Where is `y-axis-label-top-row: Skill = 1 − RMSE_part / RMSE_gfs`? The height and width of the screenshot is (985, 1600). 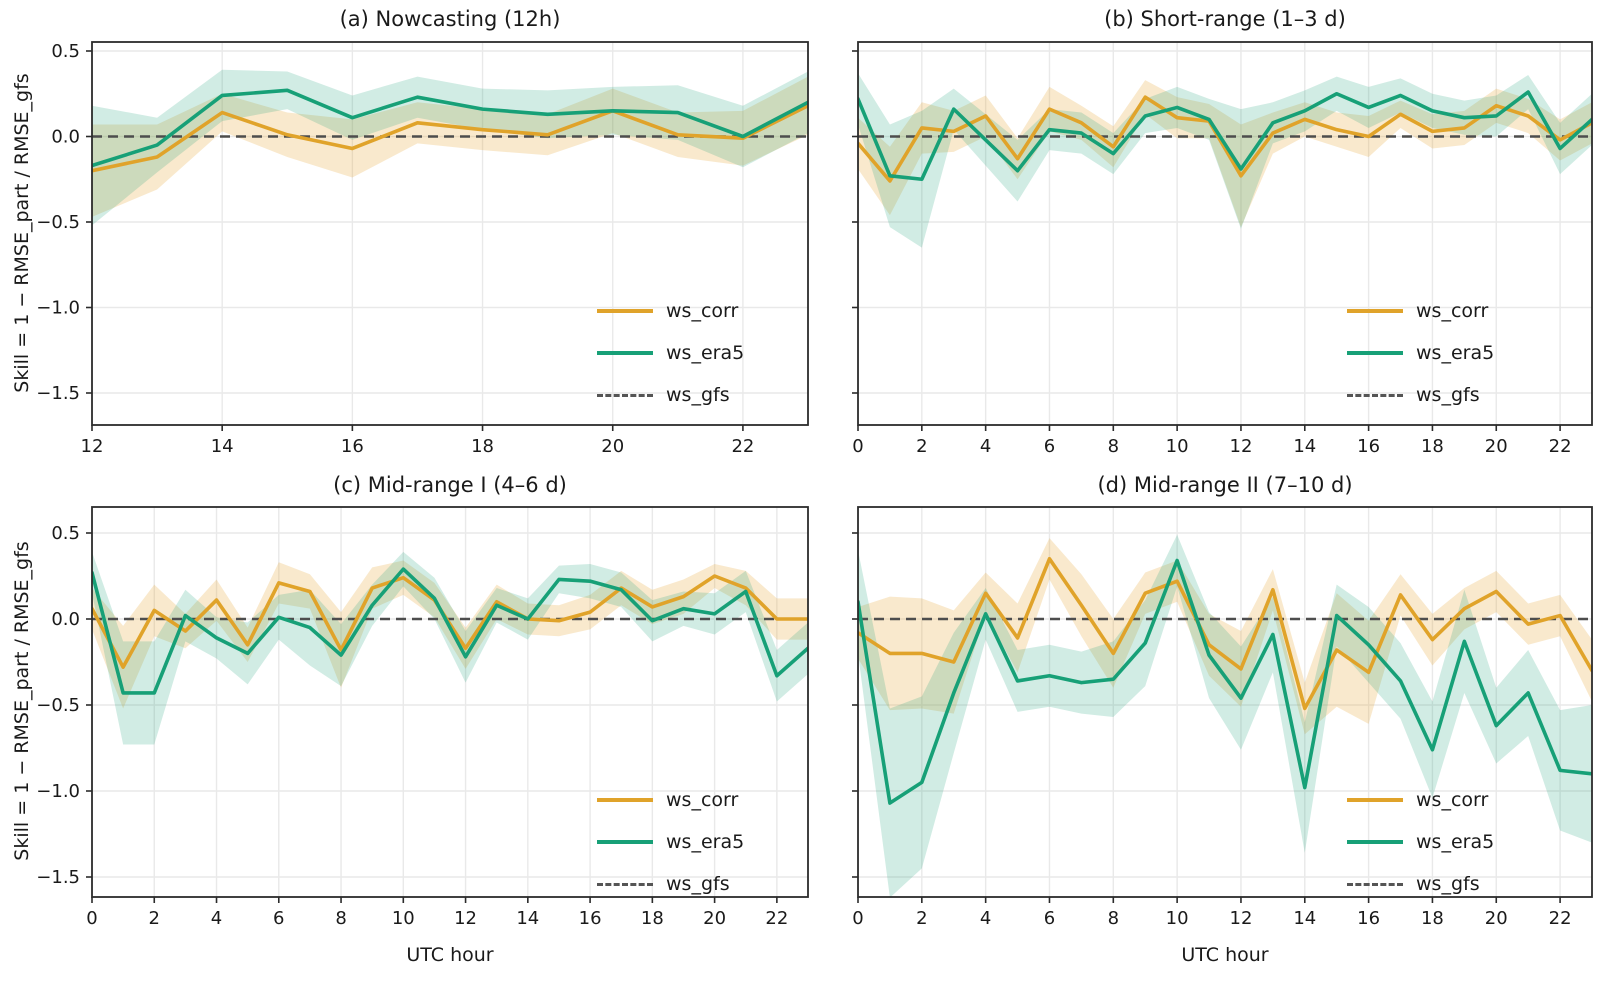 y-axis-label-top-row: Skill = 1 − RMSE_part / RMSE_gfs is located at coordinates (22, 233).